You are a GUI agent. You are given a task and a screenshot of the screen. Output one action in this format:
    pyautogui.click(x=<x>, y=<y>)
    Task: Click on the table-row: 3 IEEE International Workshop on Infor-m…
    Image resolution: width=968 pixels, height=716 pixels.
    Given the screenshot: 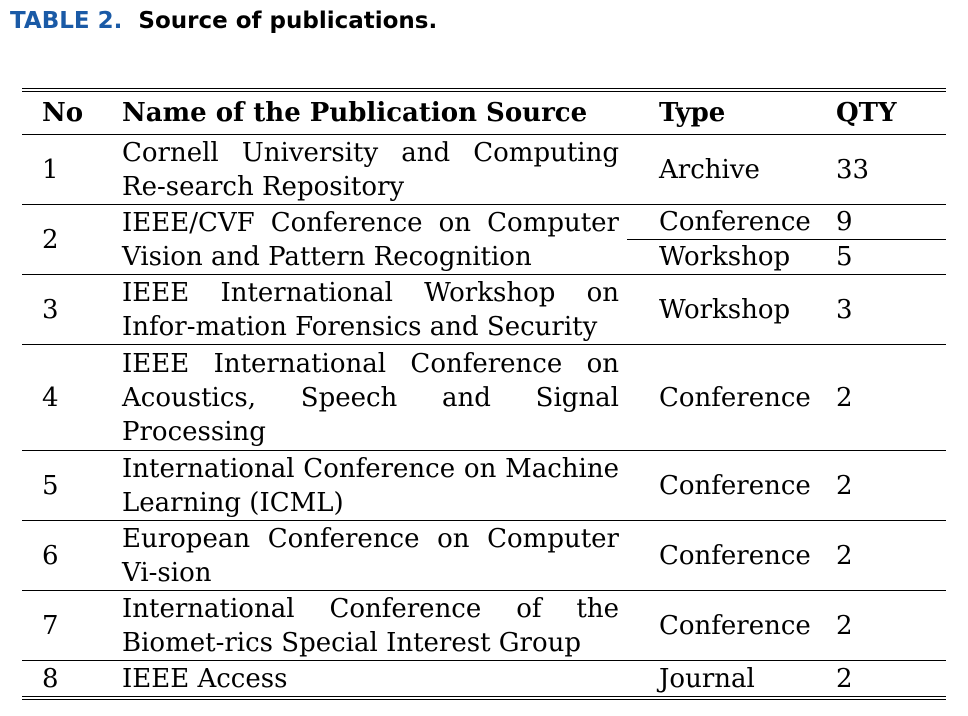 What is the action you would take?
    pyautogui.click(x=484, y=310)
    